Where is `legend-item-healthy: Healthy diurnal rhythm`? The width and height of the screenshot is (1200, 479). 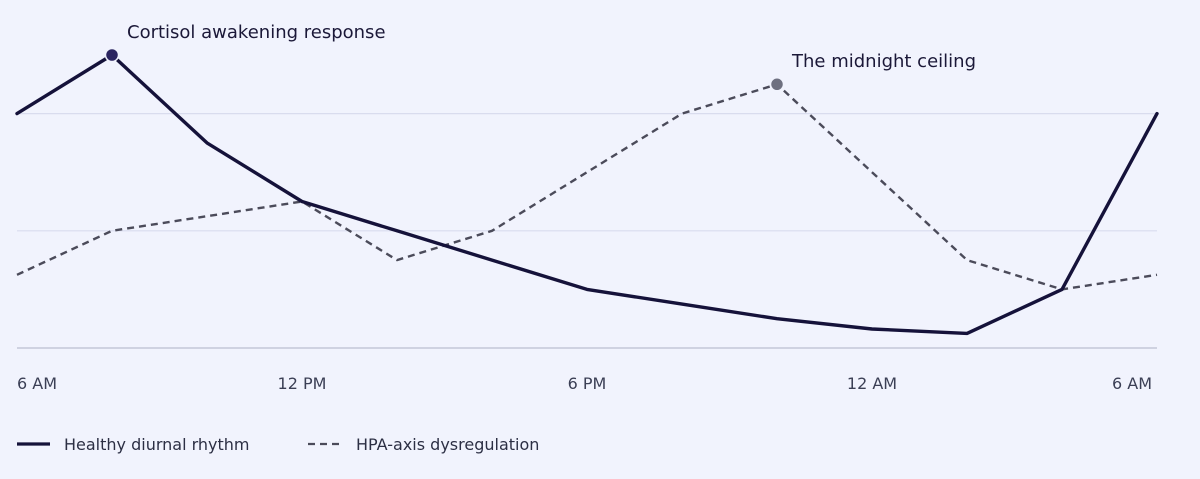 legend-item-healthy: Healthy diurnal rhythm is located at coordinates (133, 444).